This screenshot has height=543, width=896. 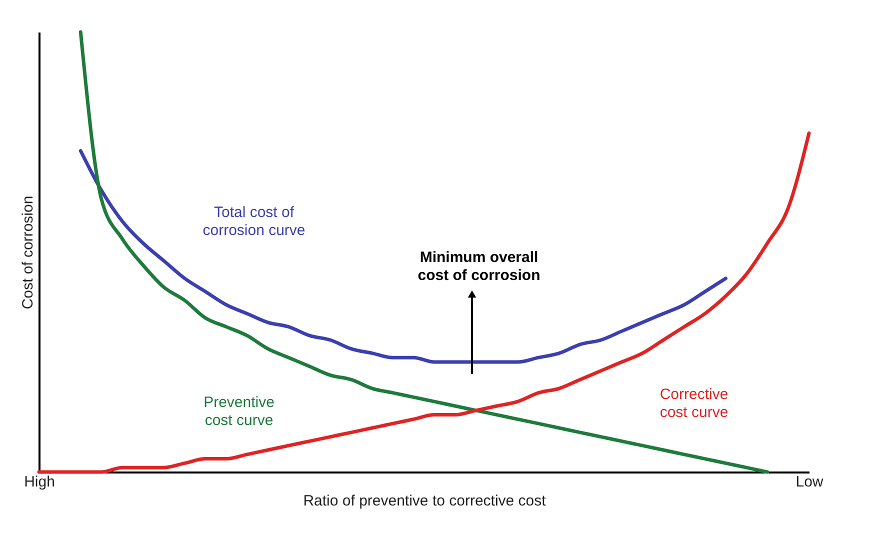 What do you see at coordinates (479, 266) in the screenshot?
I see `annotation: Minimum overall cost of corrosion` at bounding box center [479, 266].